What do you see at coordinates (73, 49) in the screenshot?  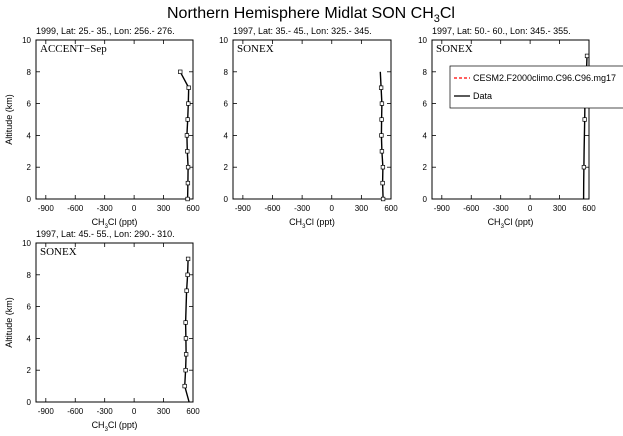 I see `campaign-label: ACCENT−Sep` at bounding box center [73, 49].